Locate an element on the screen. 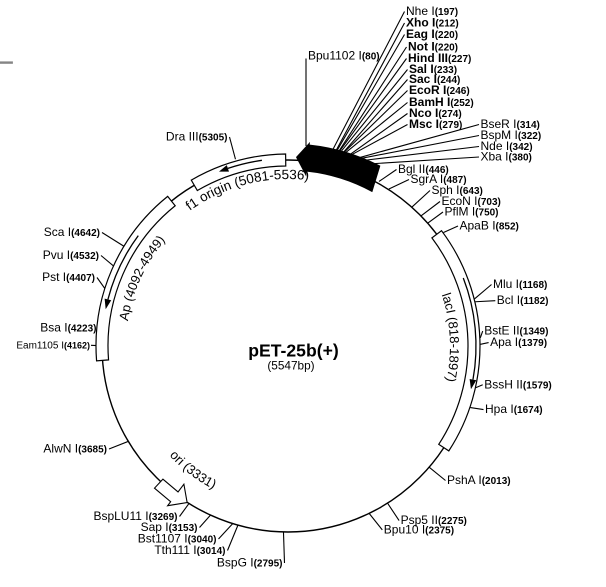  svg-text: Xba I(380) is located at coordinates (506, 157).